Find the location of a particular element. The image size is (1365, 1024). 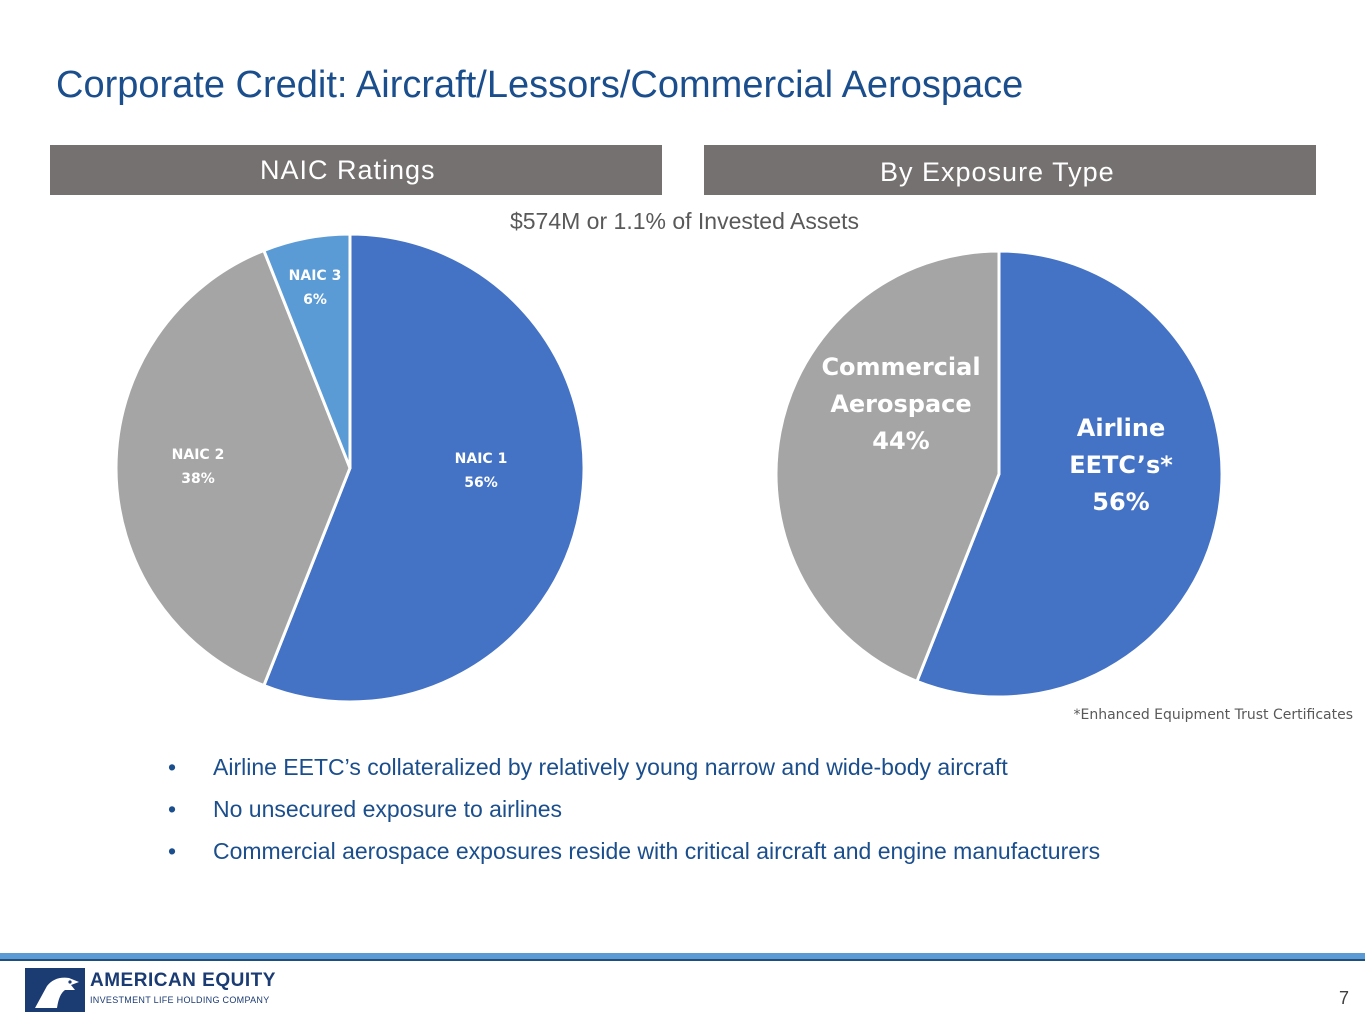

footer-divider is located at coordinates (682, 960).